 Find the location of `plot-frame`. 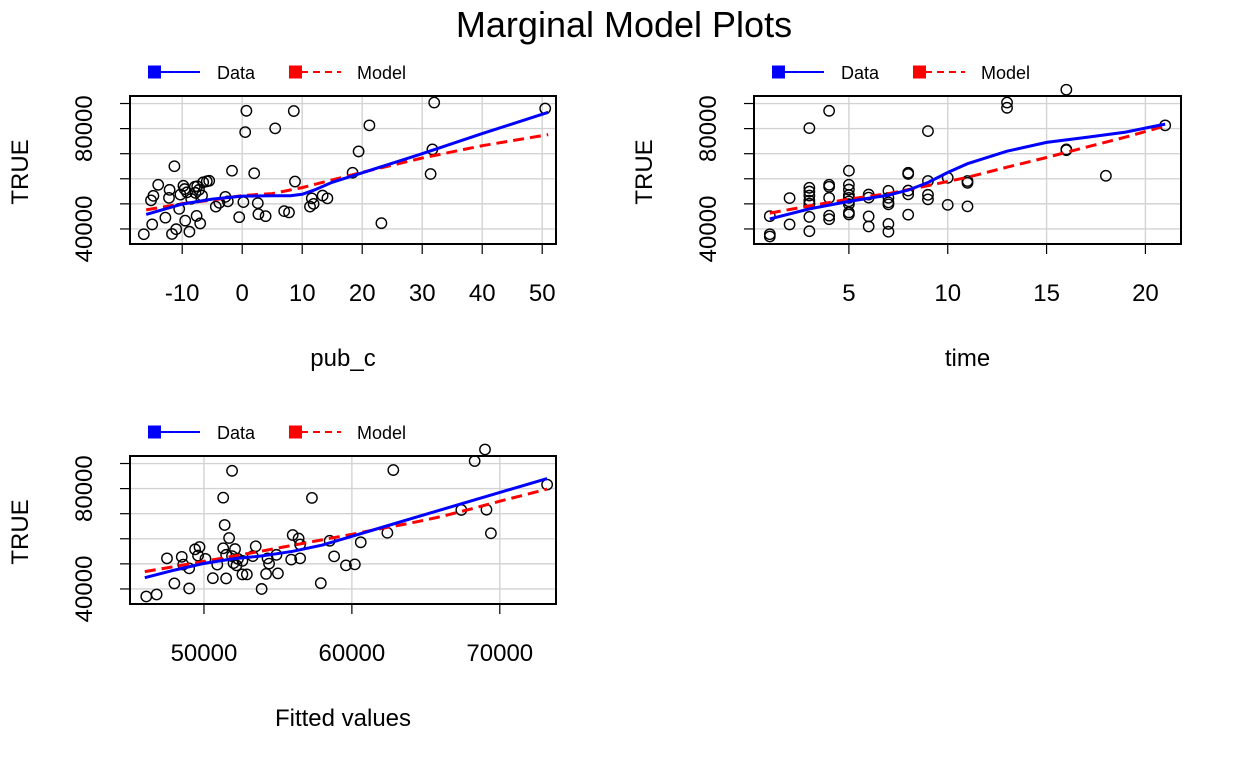

plot-frame is located at coordinates (343, 530).